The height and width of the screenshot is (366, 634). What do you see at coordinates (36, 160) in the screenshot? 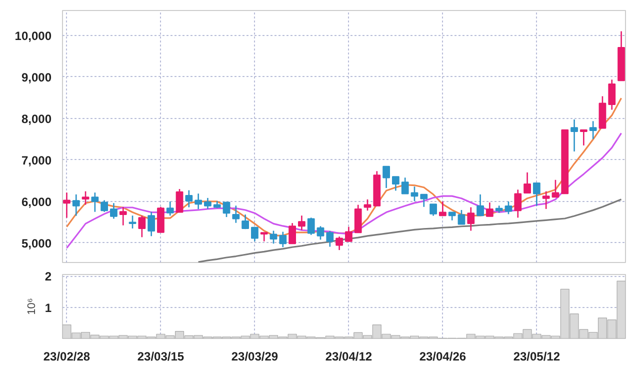
I see `y-tick-label: 7,000` at bounding box center [36, 160].